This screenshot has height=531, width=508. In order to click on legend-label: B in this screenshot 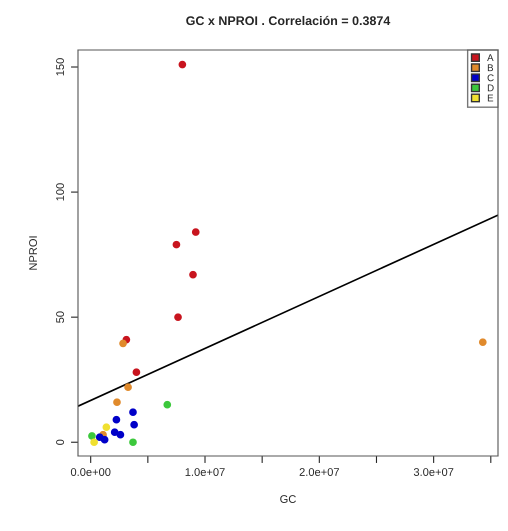, I will do `click(491, 68)`.